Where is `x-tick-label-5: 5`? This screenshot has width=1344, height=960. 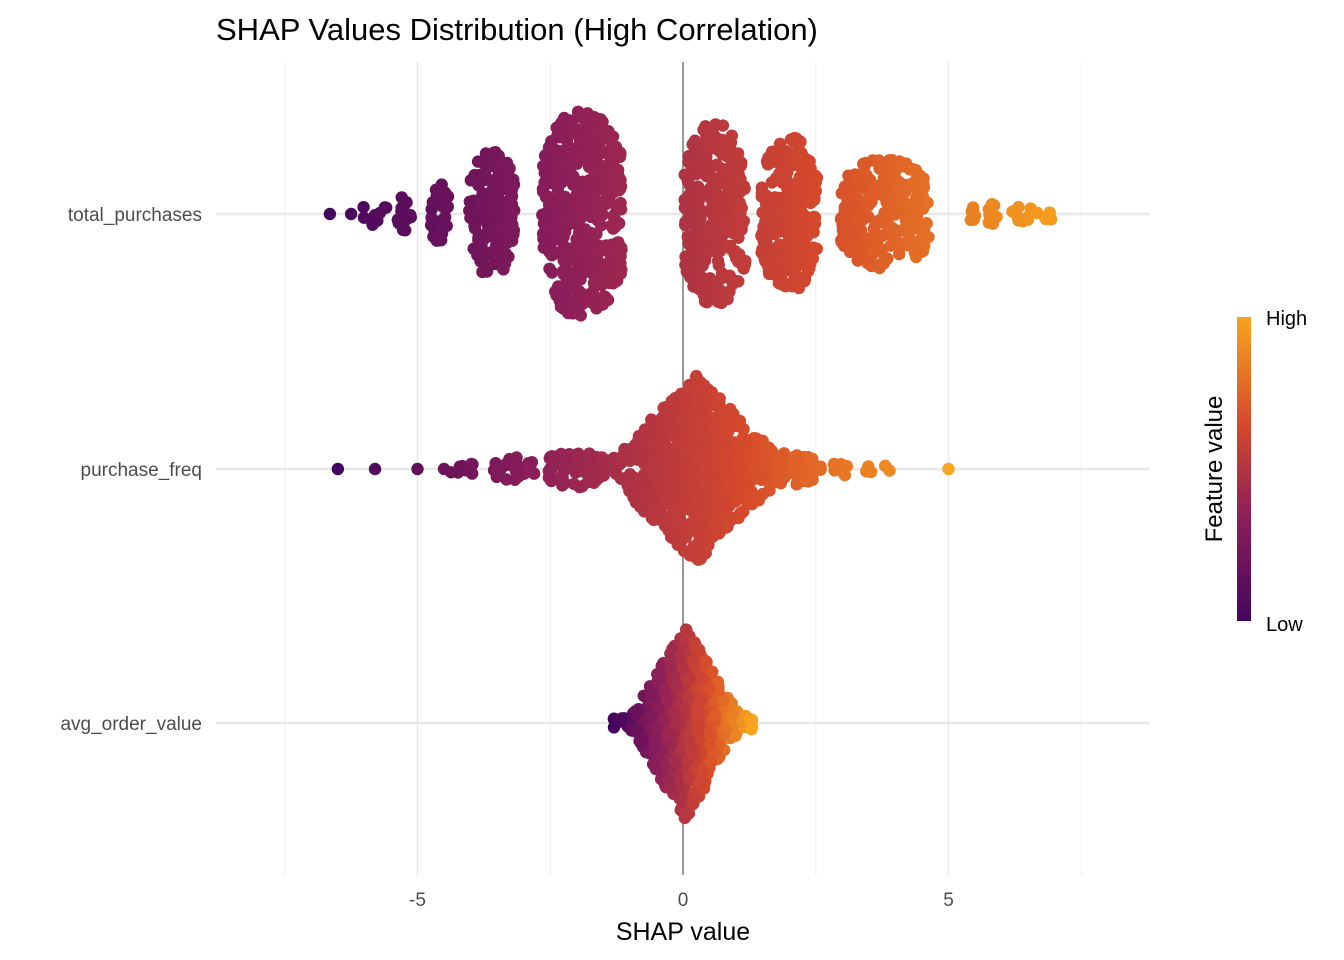
x-tick-label-5: 5 is located at coordinates (948, 900).